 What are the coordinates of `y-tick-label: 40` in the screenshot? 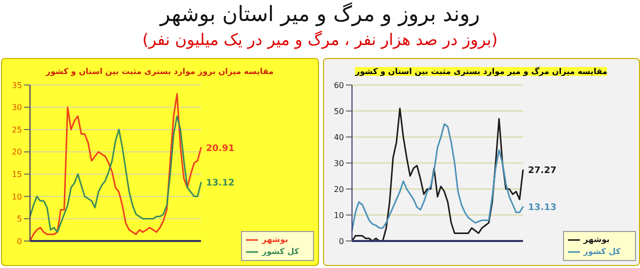 It's located at (338, 137).